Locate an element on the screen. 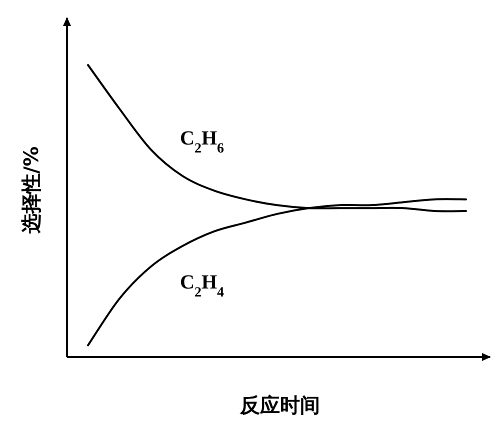  series-label: C$_{2}$H$_{6}$ is located at coordinates (202, 142).